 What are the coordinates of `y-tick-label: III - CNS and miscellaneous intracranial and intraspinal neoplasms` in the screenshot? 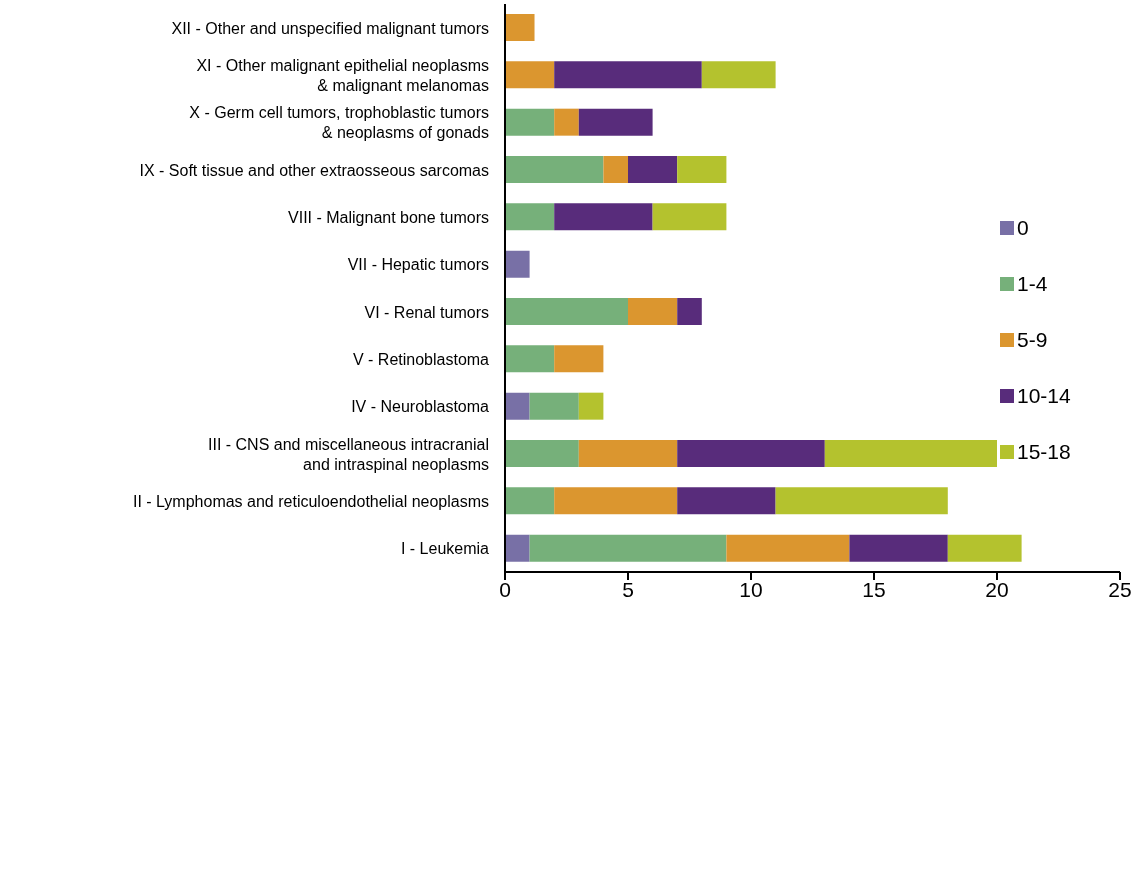 It's located at (348, 454).